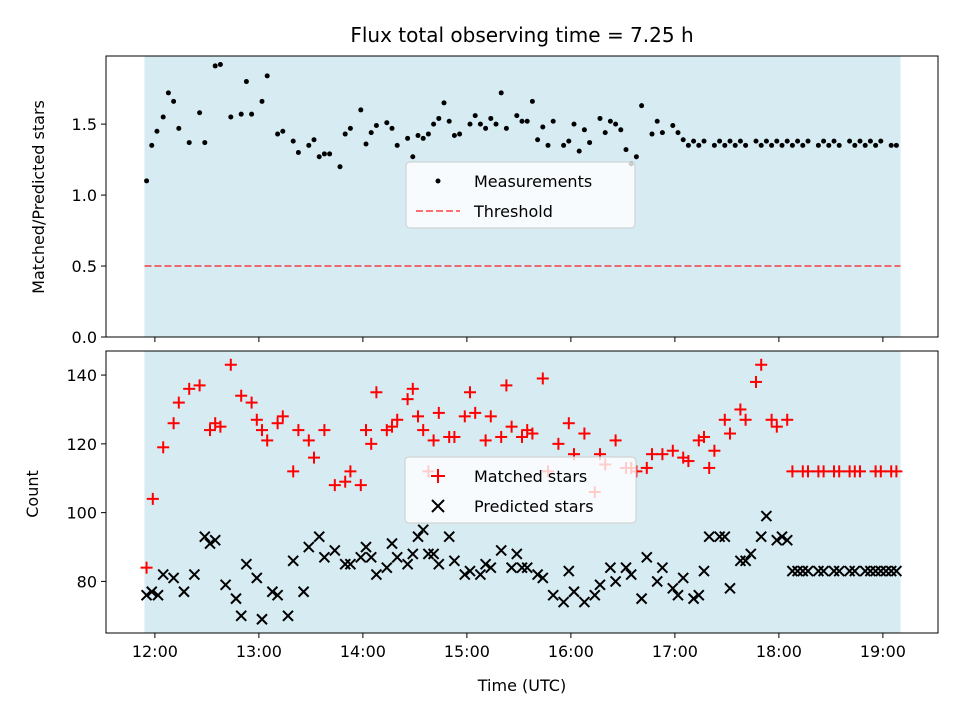 The width and height of the screenshot is (960, 720). What do you see at coordinates (438, 476) in the screenshot?
I see `legend-matched-marker` at bounding box center [438, 476].